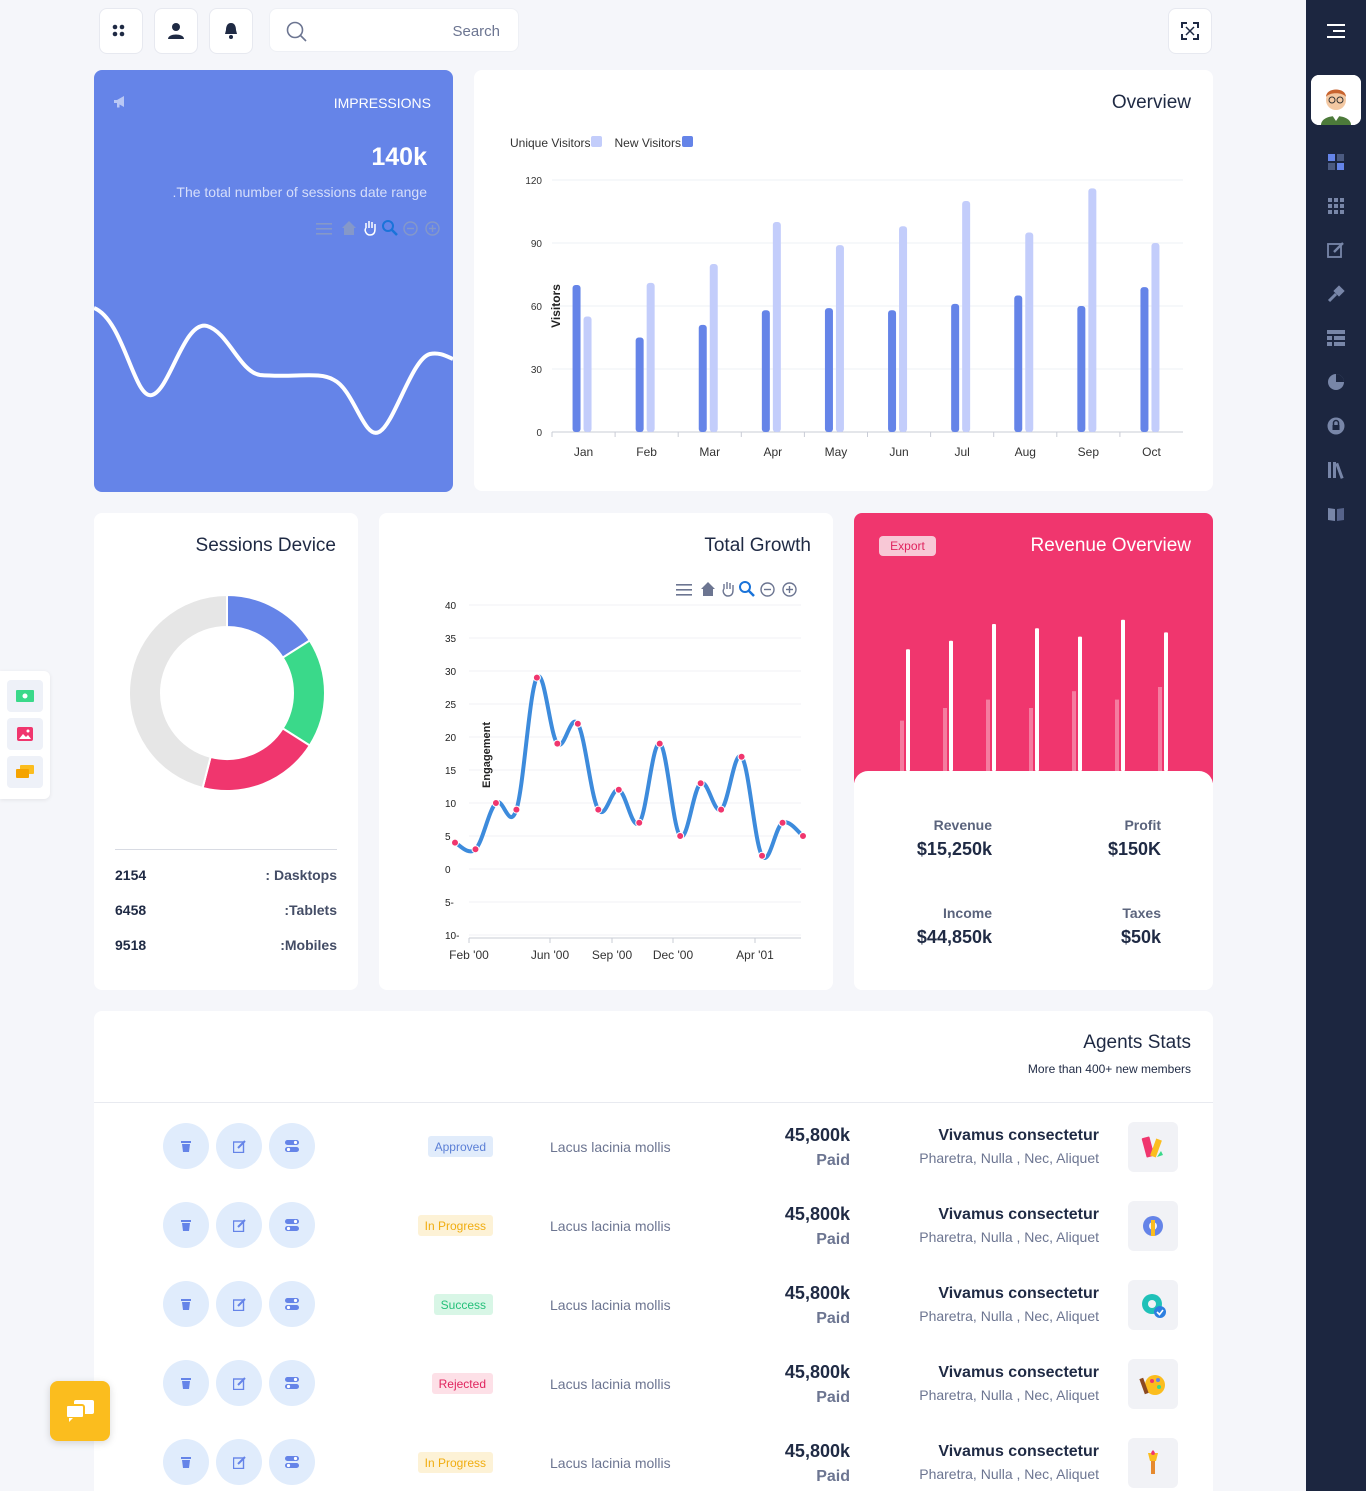 The image size is (1366, 1491). Describe the element at coordinates (1336, 294) in the screenshot. I see `tools-icon` at that location.